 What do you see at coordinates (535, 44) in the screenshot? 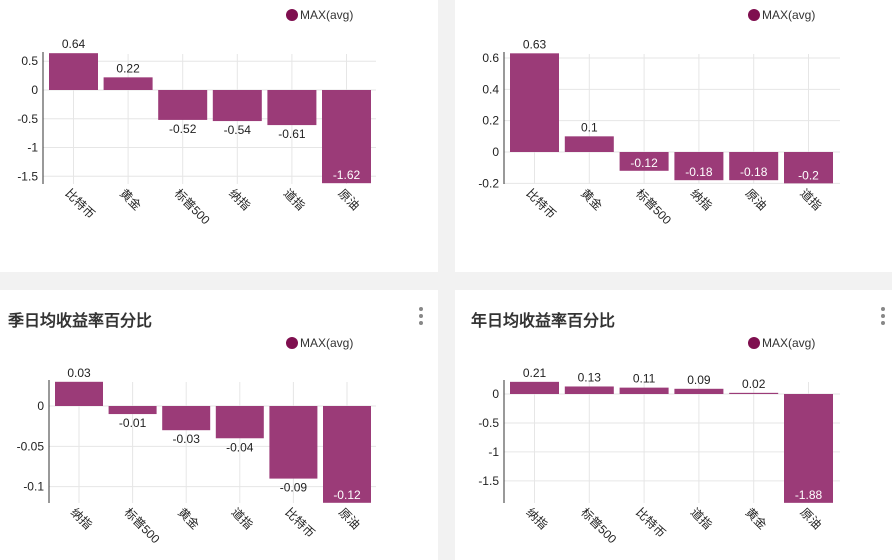
I see `data-label: 0.63` at bounding box center [535, 44].